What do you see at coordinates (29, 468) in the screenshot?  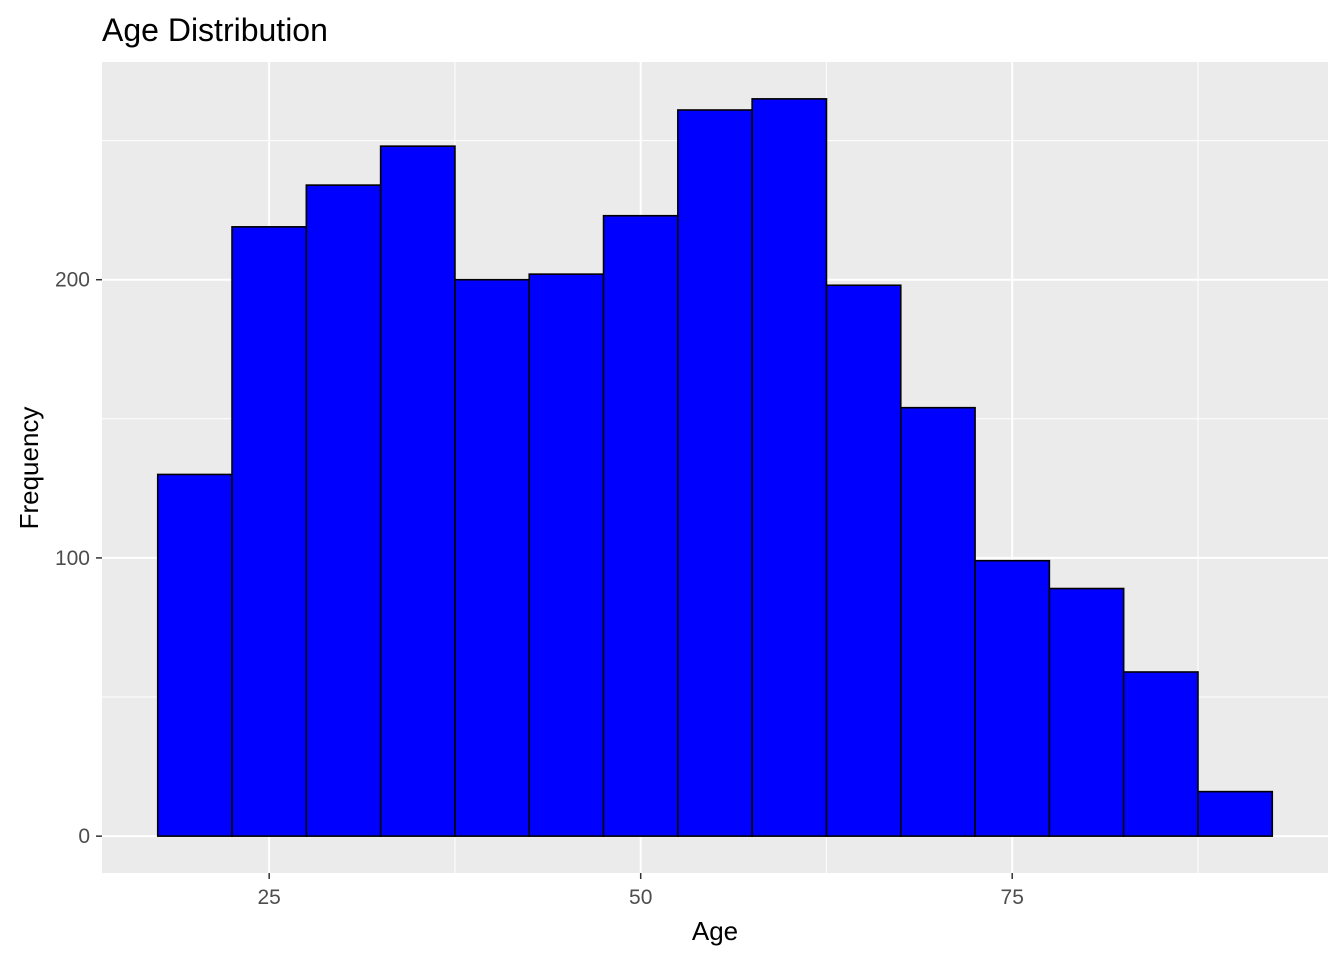 I see `y-axis-title: Frequency` at bounding box center [29, 468].